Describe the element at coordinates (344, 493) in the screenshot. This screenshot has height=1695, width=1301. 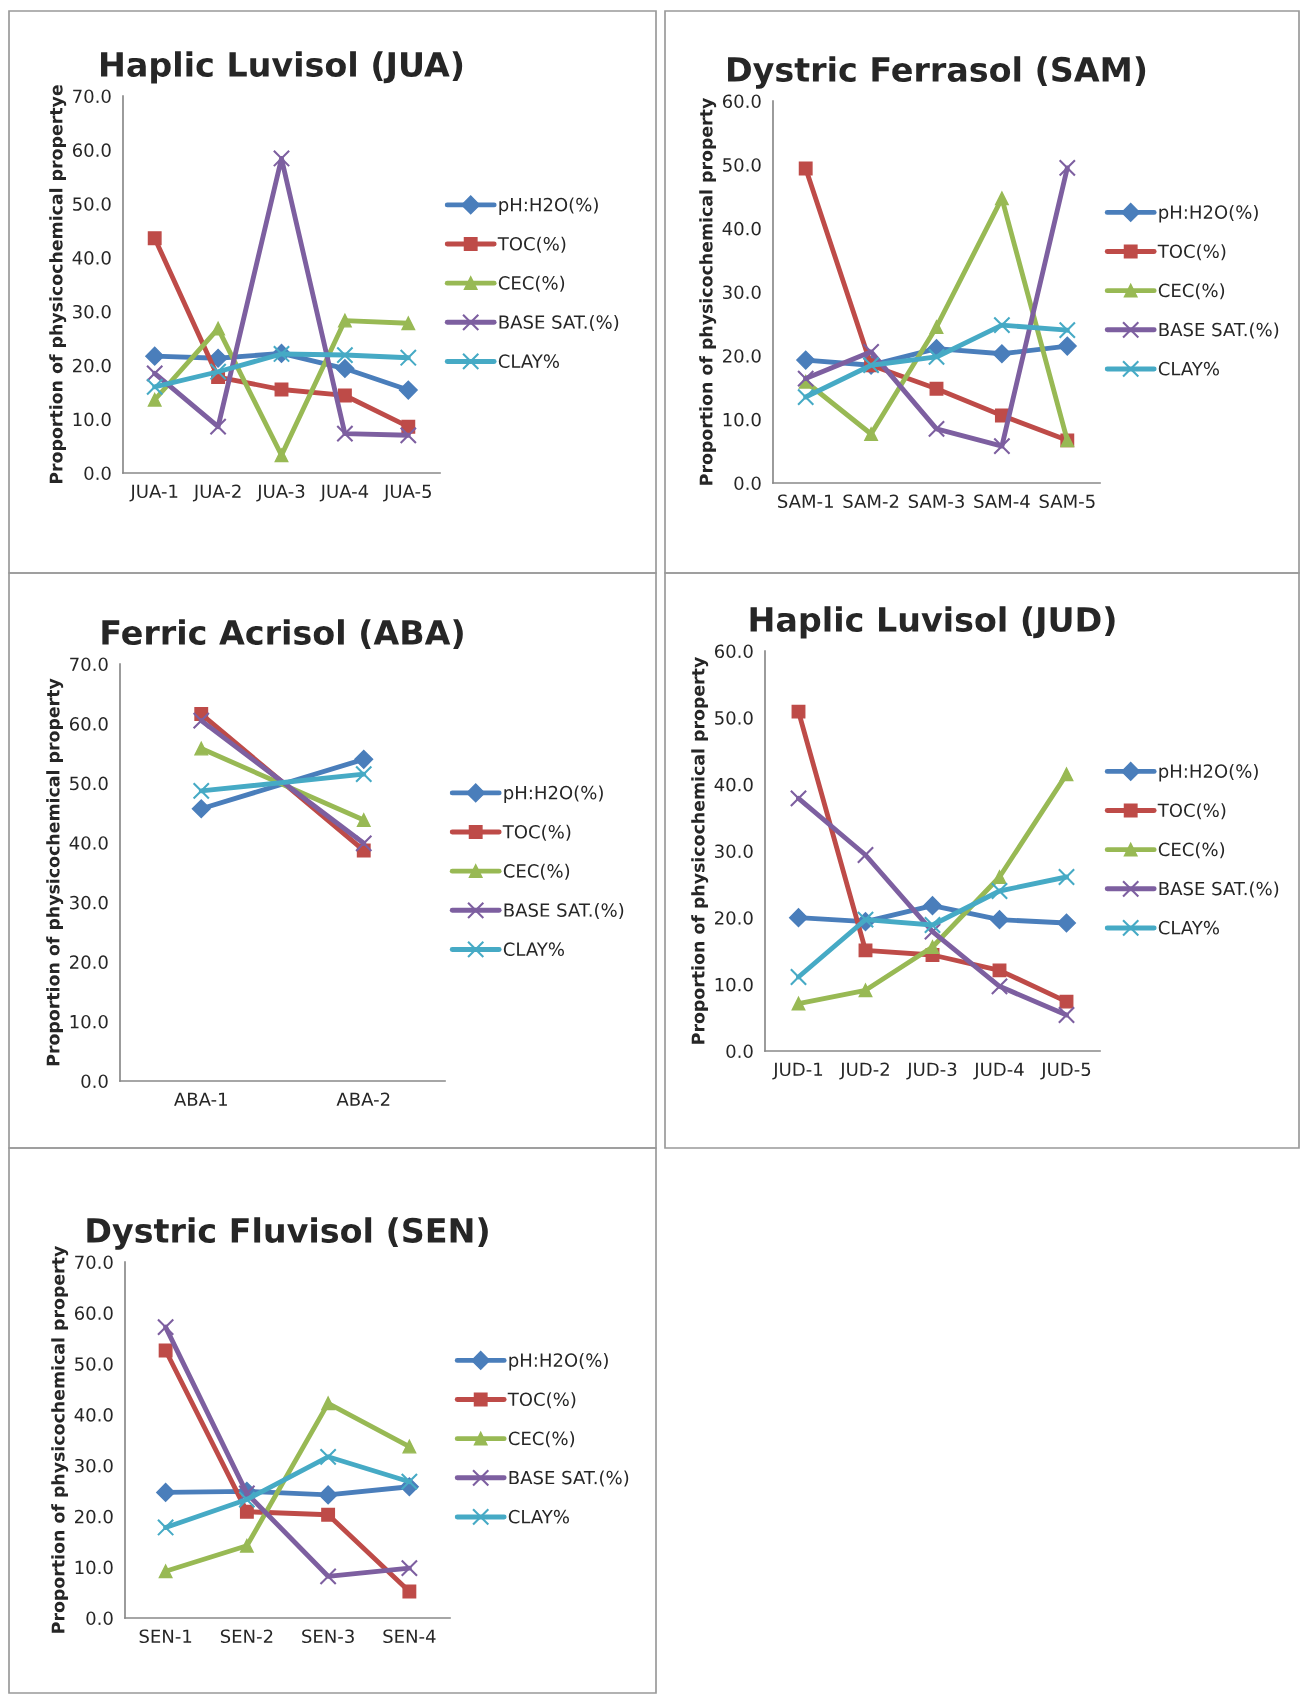
I see `x-tick-label: JUA-4` at that location.